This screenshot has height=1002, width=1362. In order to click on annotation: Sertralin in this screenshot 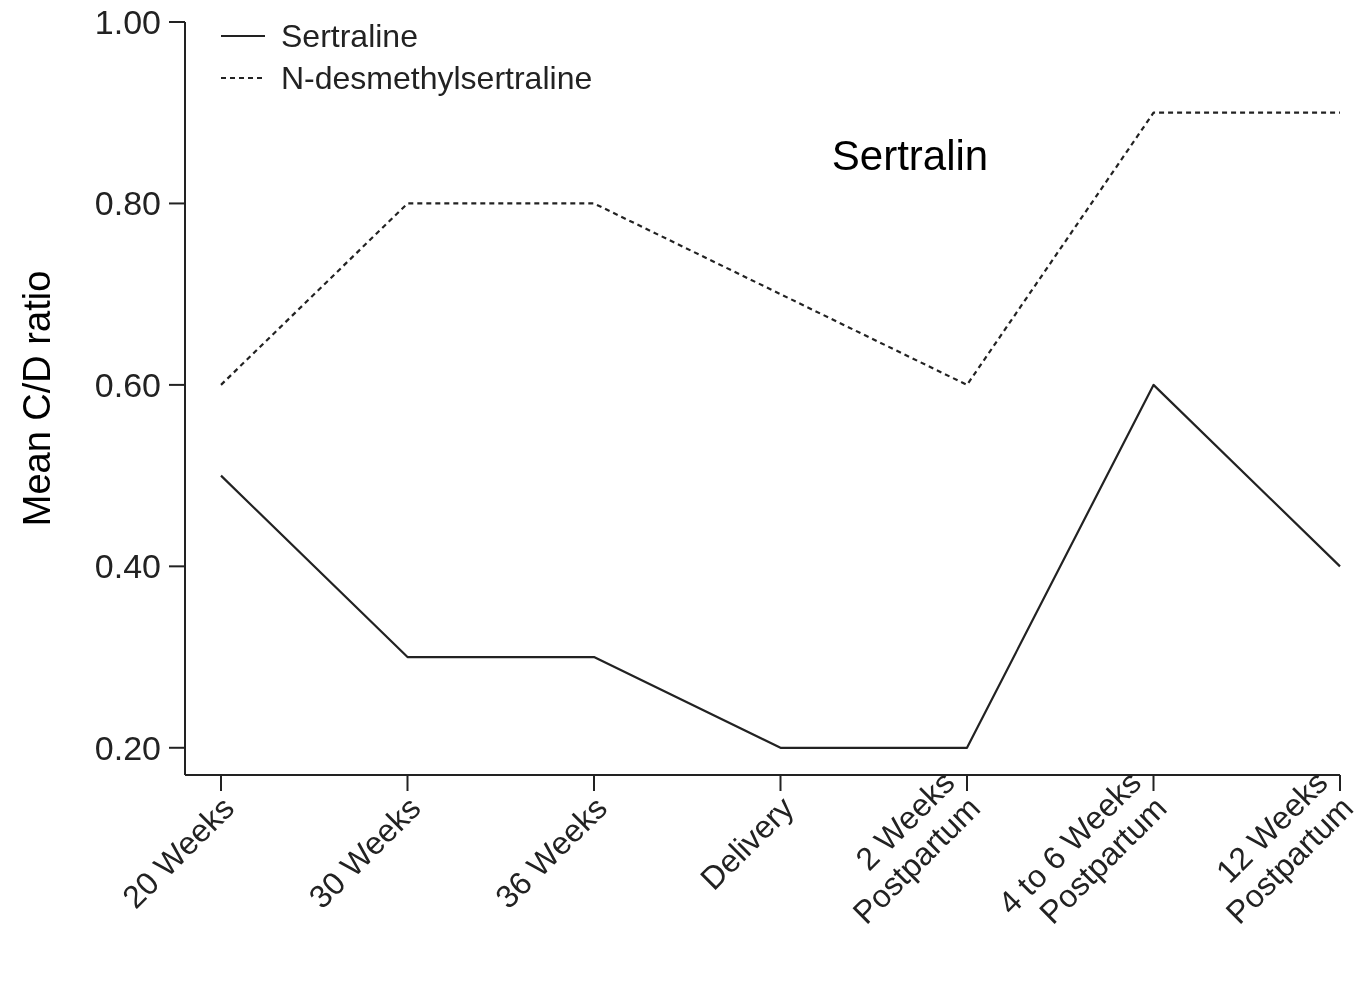, I will do `click(910, 155)`.